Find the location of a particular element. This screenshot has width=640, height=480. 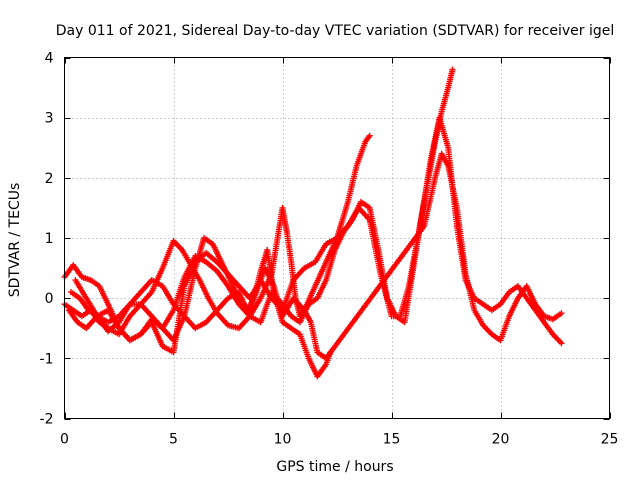

y-tick-label: -2 is located at coordinates (47, 420).